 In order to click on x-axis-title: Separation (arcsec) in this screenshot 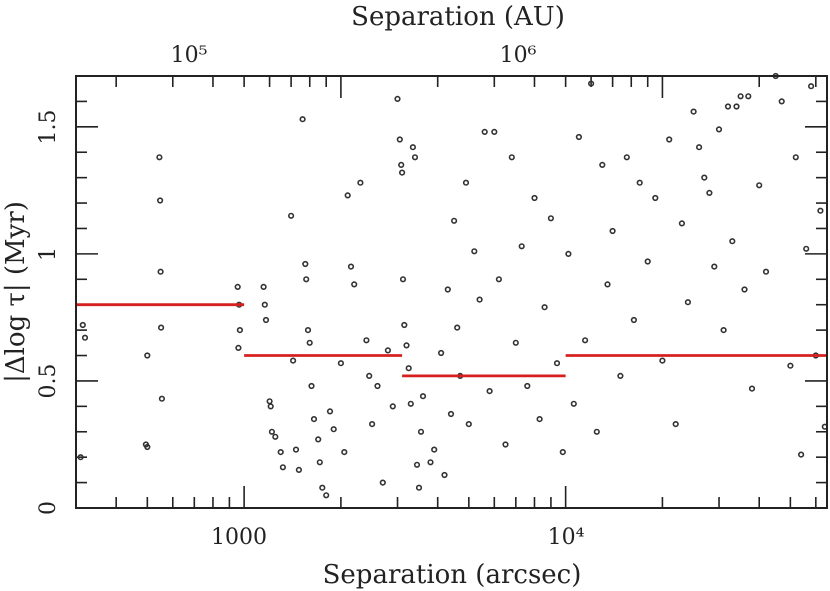, I will do `click(452, 575)`.